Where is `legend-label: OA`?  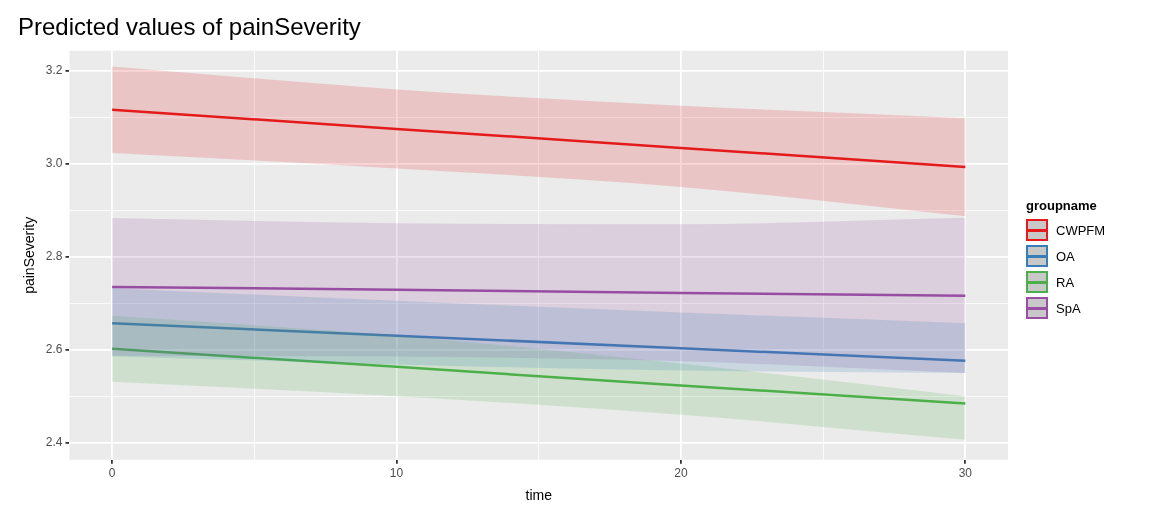 legend-label: OA is located at coordinates (1065, 256).